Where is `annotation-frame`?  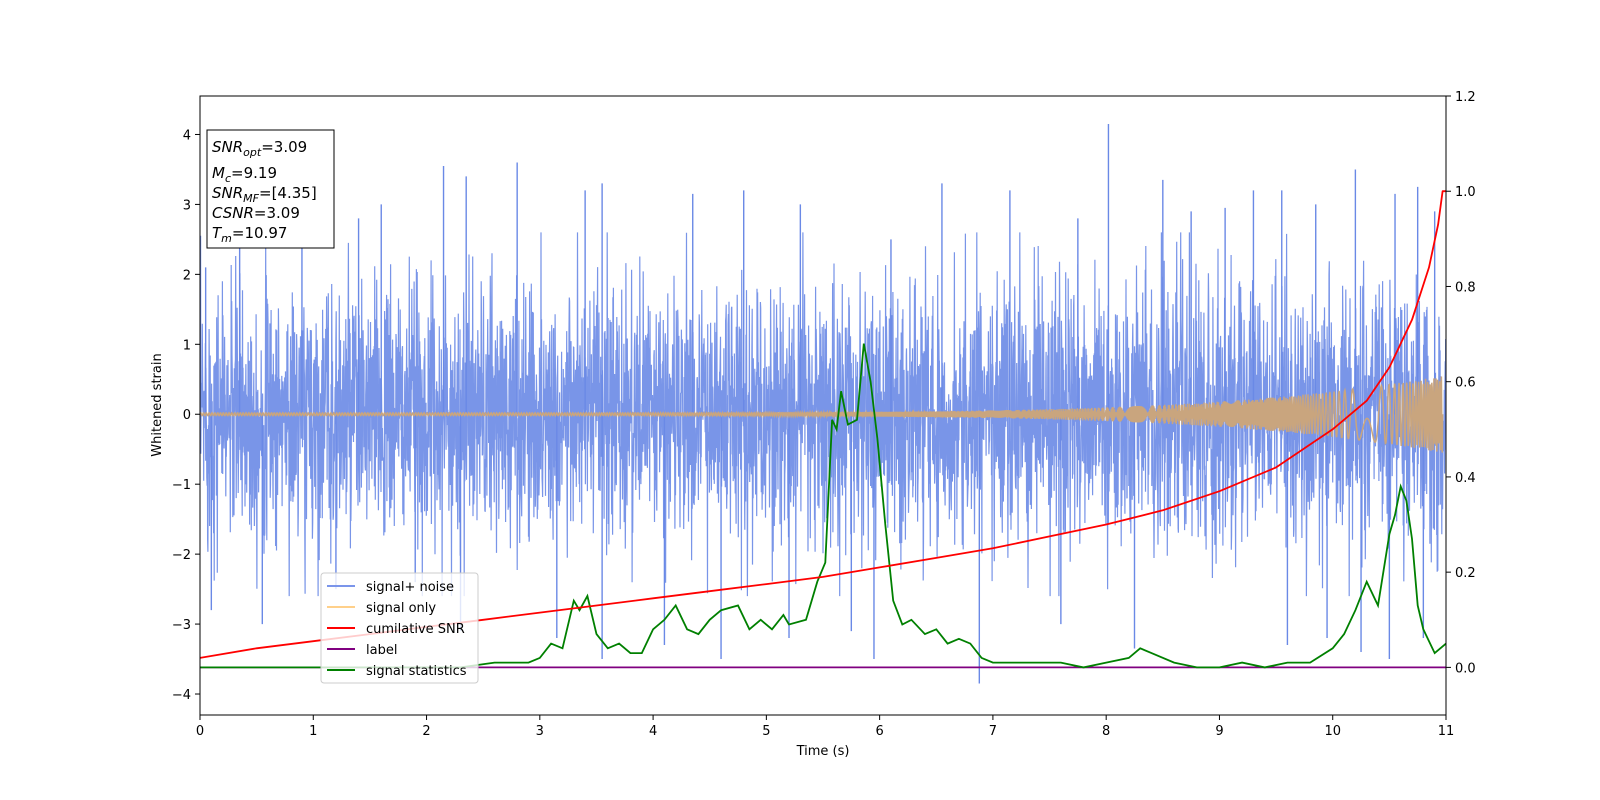
annotation-frame is located at coordinates (270, 189).